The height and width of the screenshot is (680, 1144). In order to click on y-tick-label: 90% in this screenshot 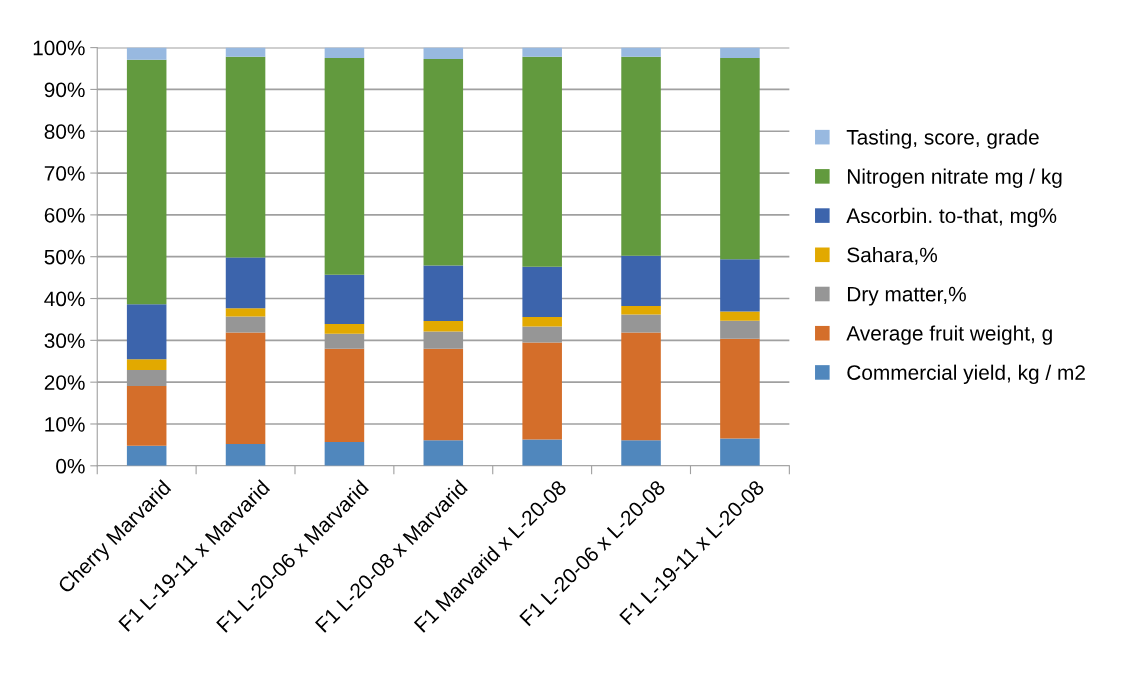, I will do `click(64, 90)`.